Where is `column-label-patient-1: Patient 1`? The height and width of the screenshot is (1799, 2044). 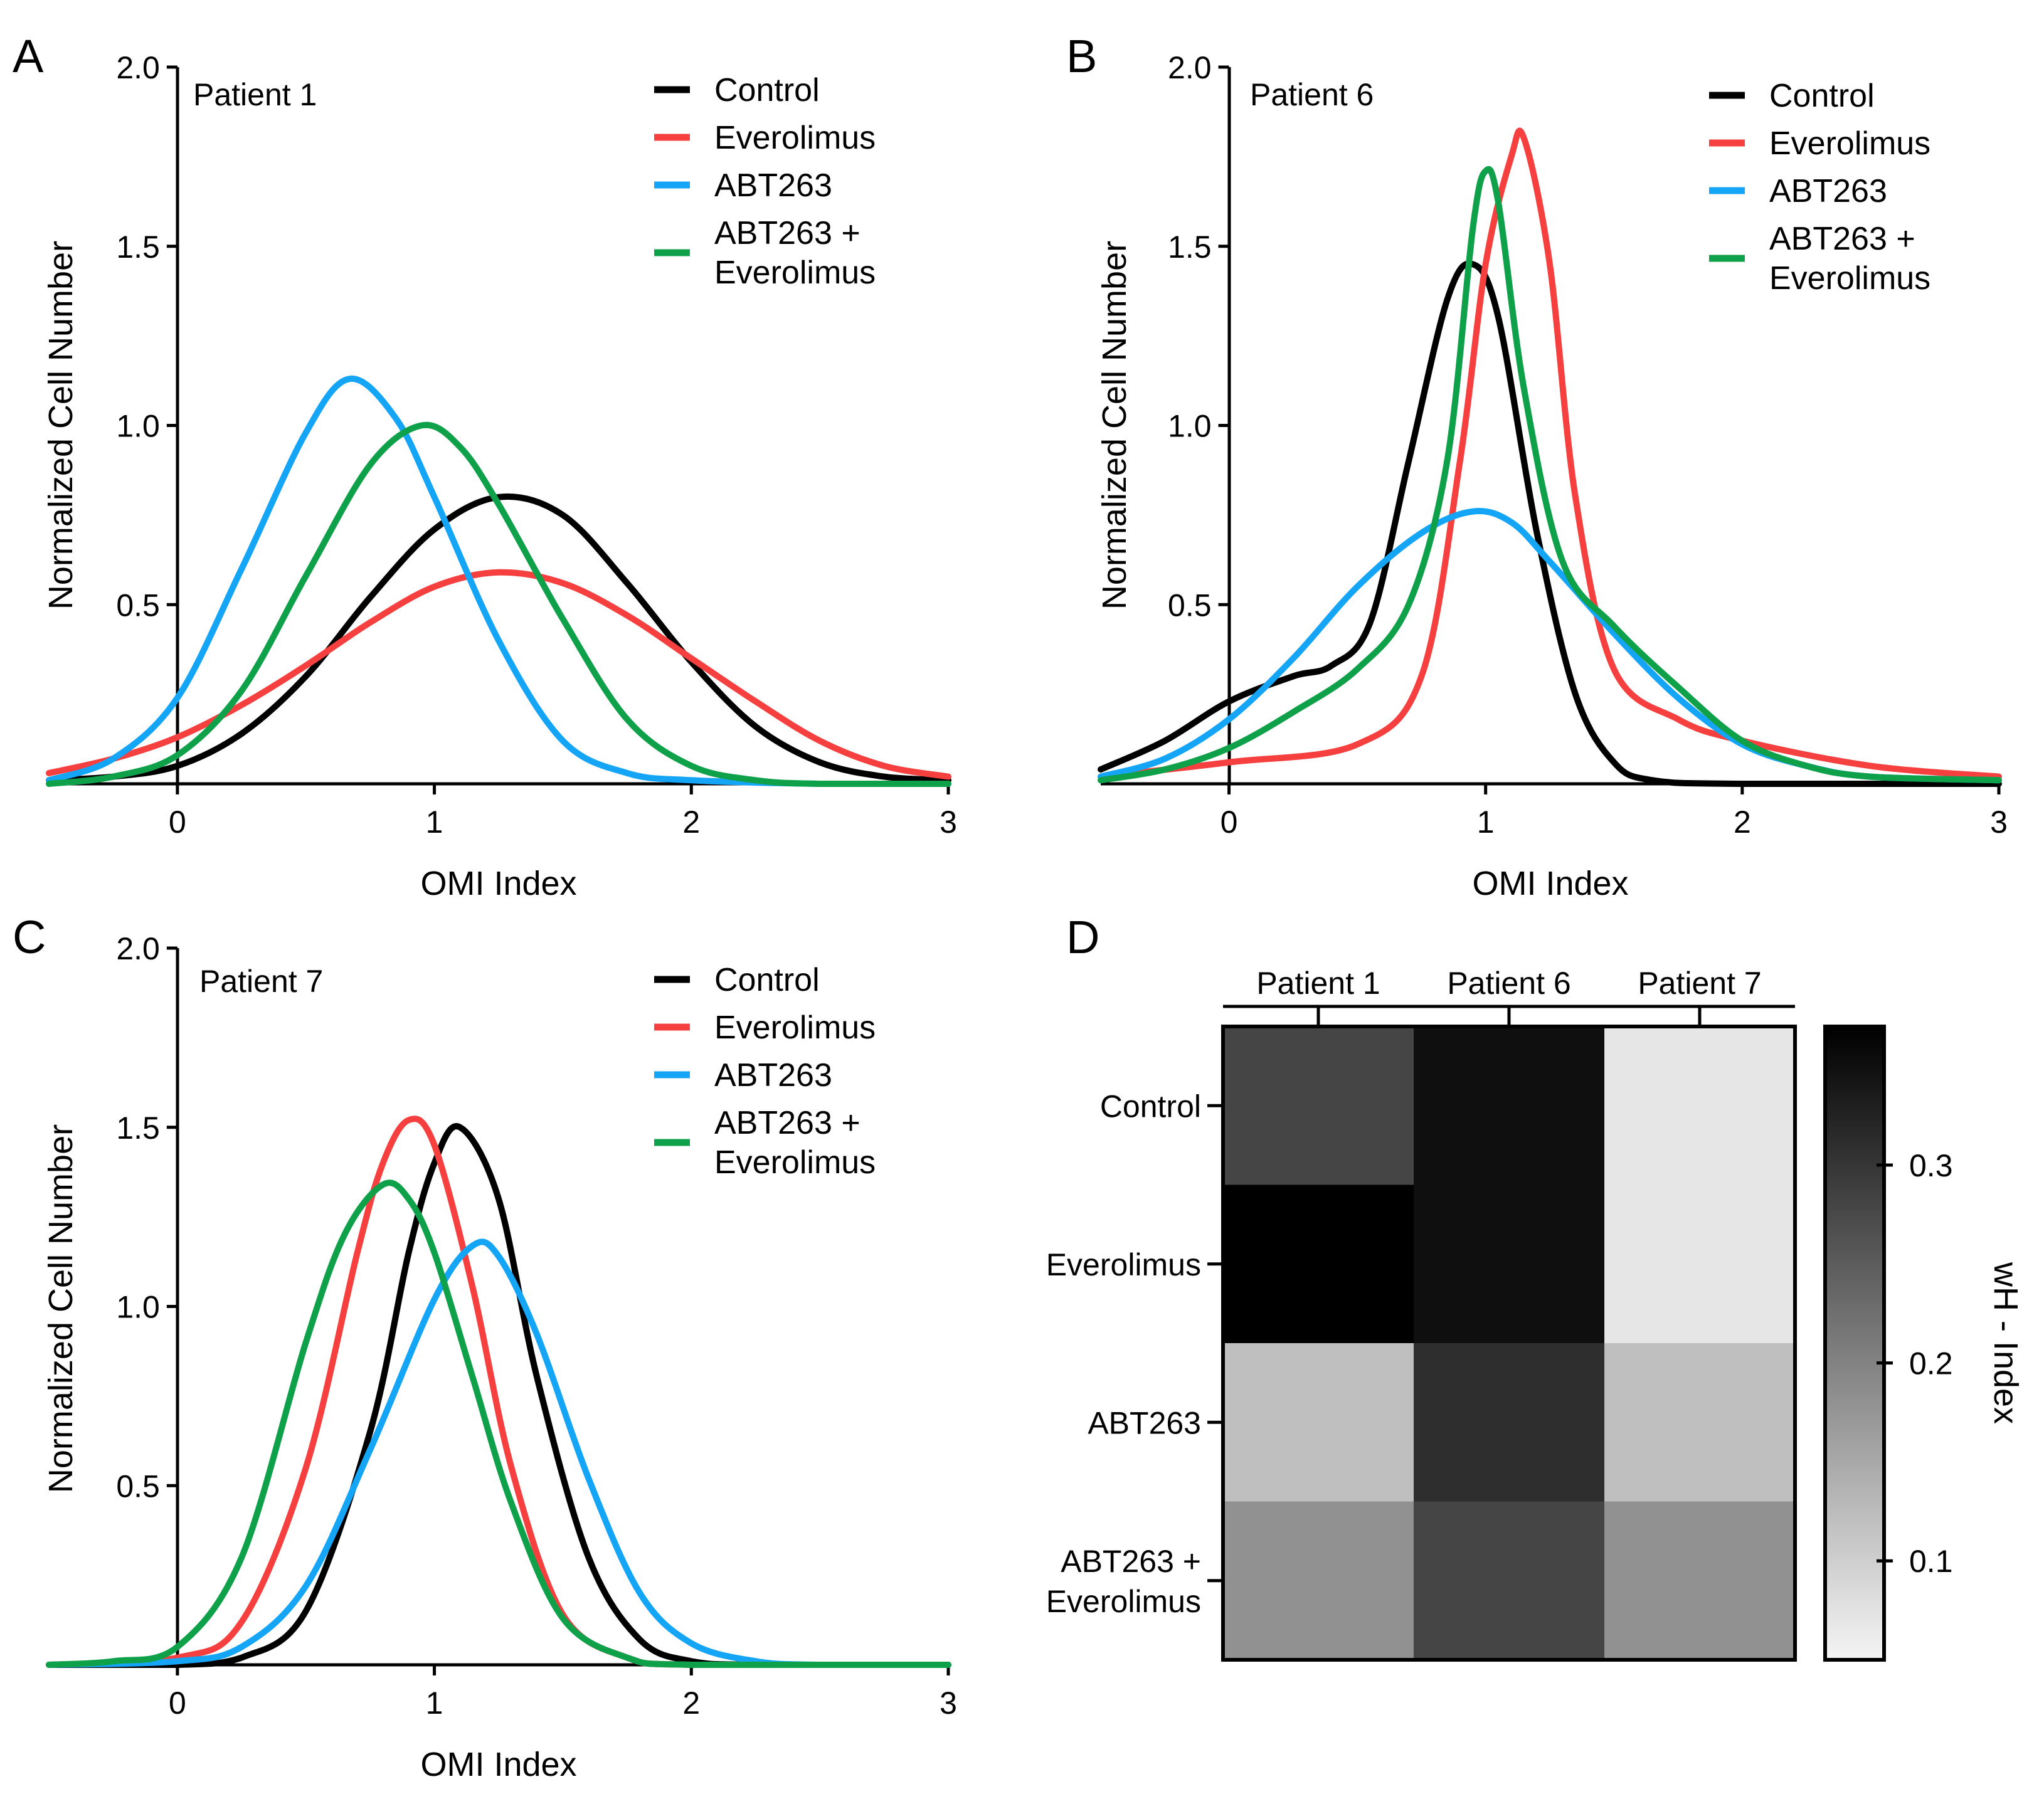
column-label-patient-1: Patient 1 is located at coordinates (1318, 984).